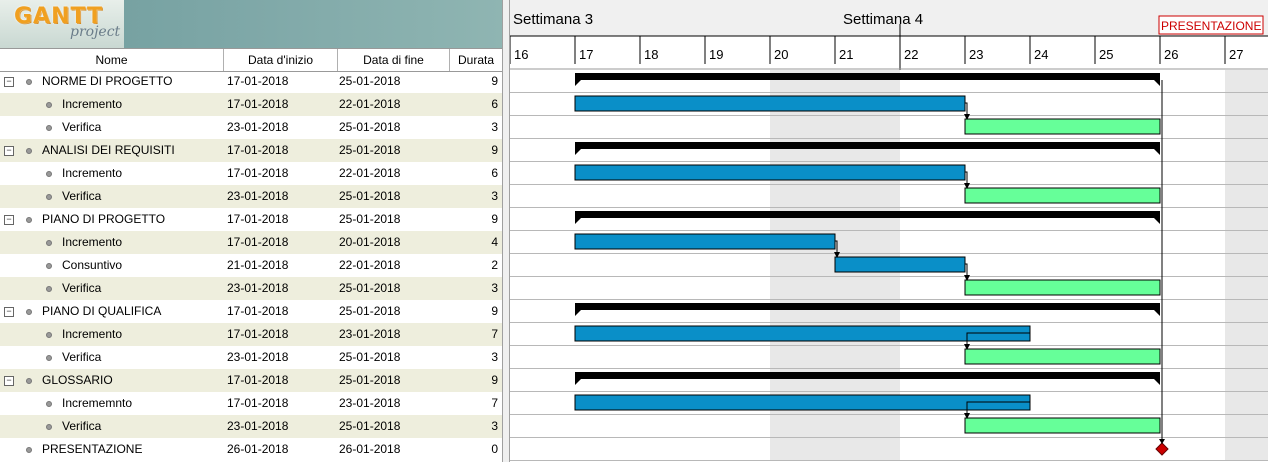 The width and height of the screenshot is (1268, 462). What do you see at coordinates (1162, 449) in the screenshot?
I see `milestone-diamond` at bounding box center [1162, 449].